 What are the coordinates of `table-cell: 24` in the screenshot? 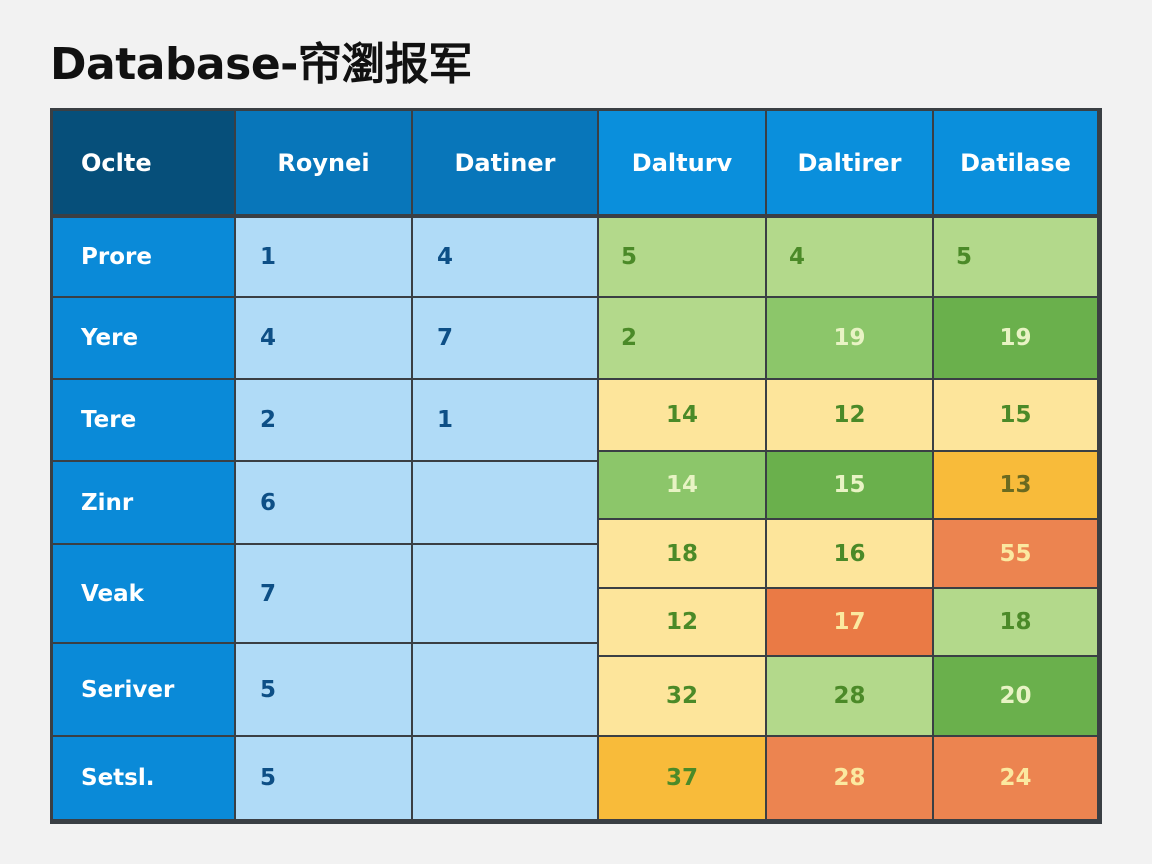 It's located at (1015, 778).